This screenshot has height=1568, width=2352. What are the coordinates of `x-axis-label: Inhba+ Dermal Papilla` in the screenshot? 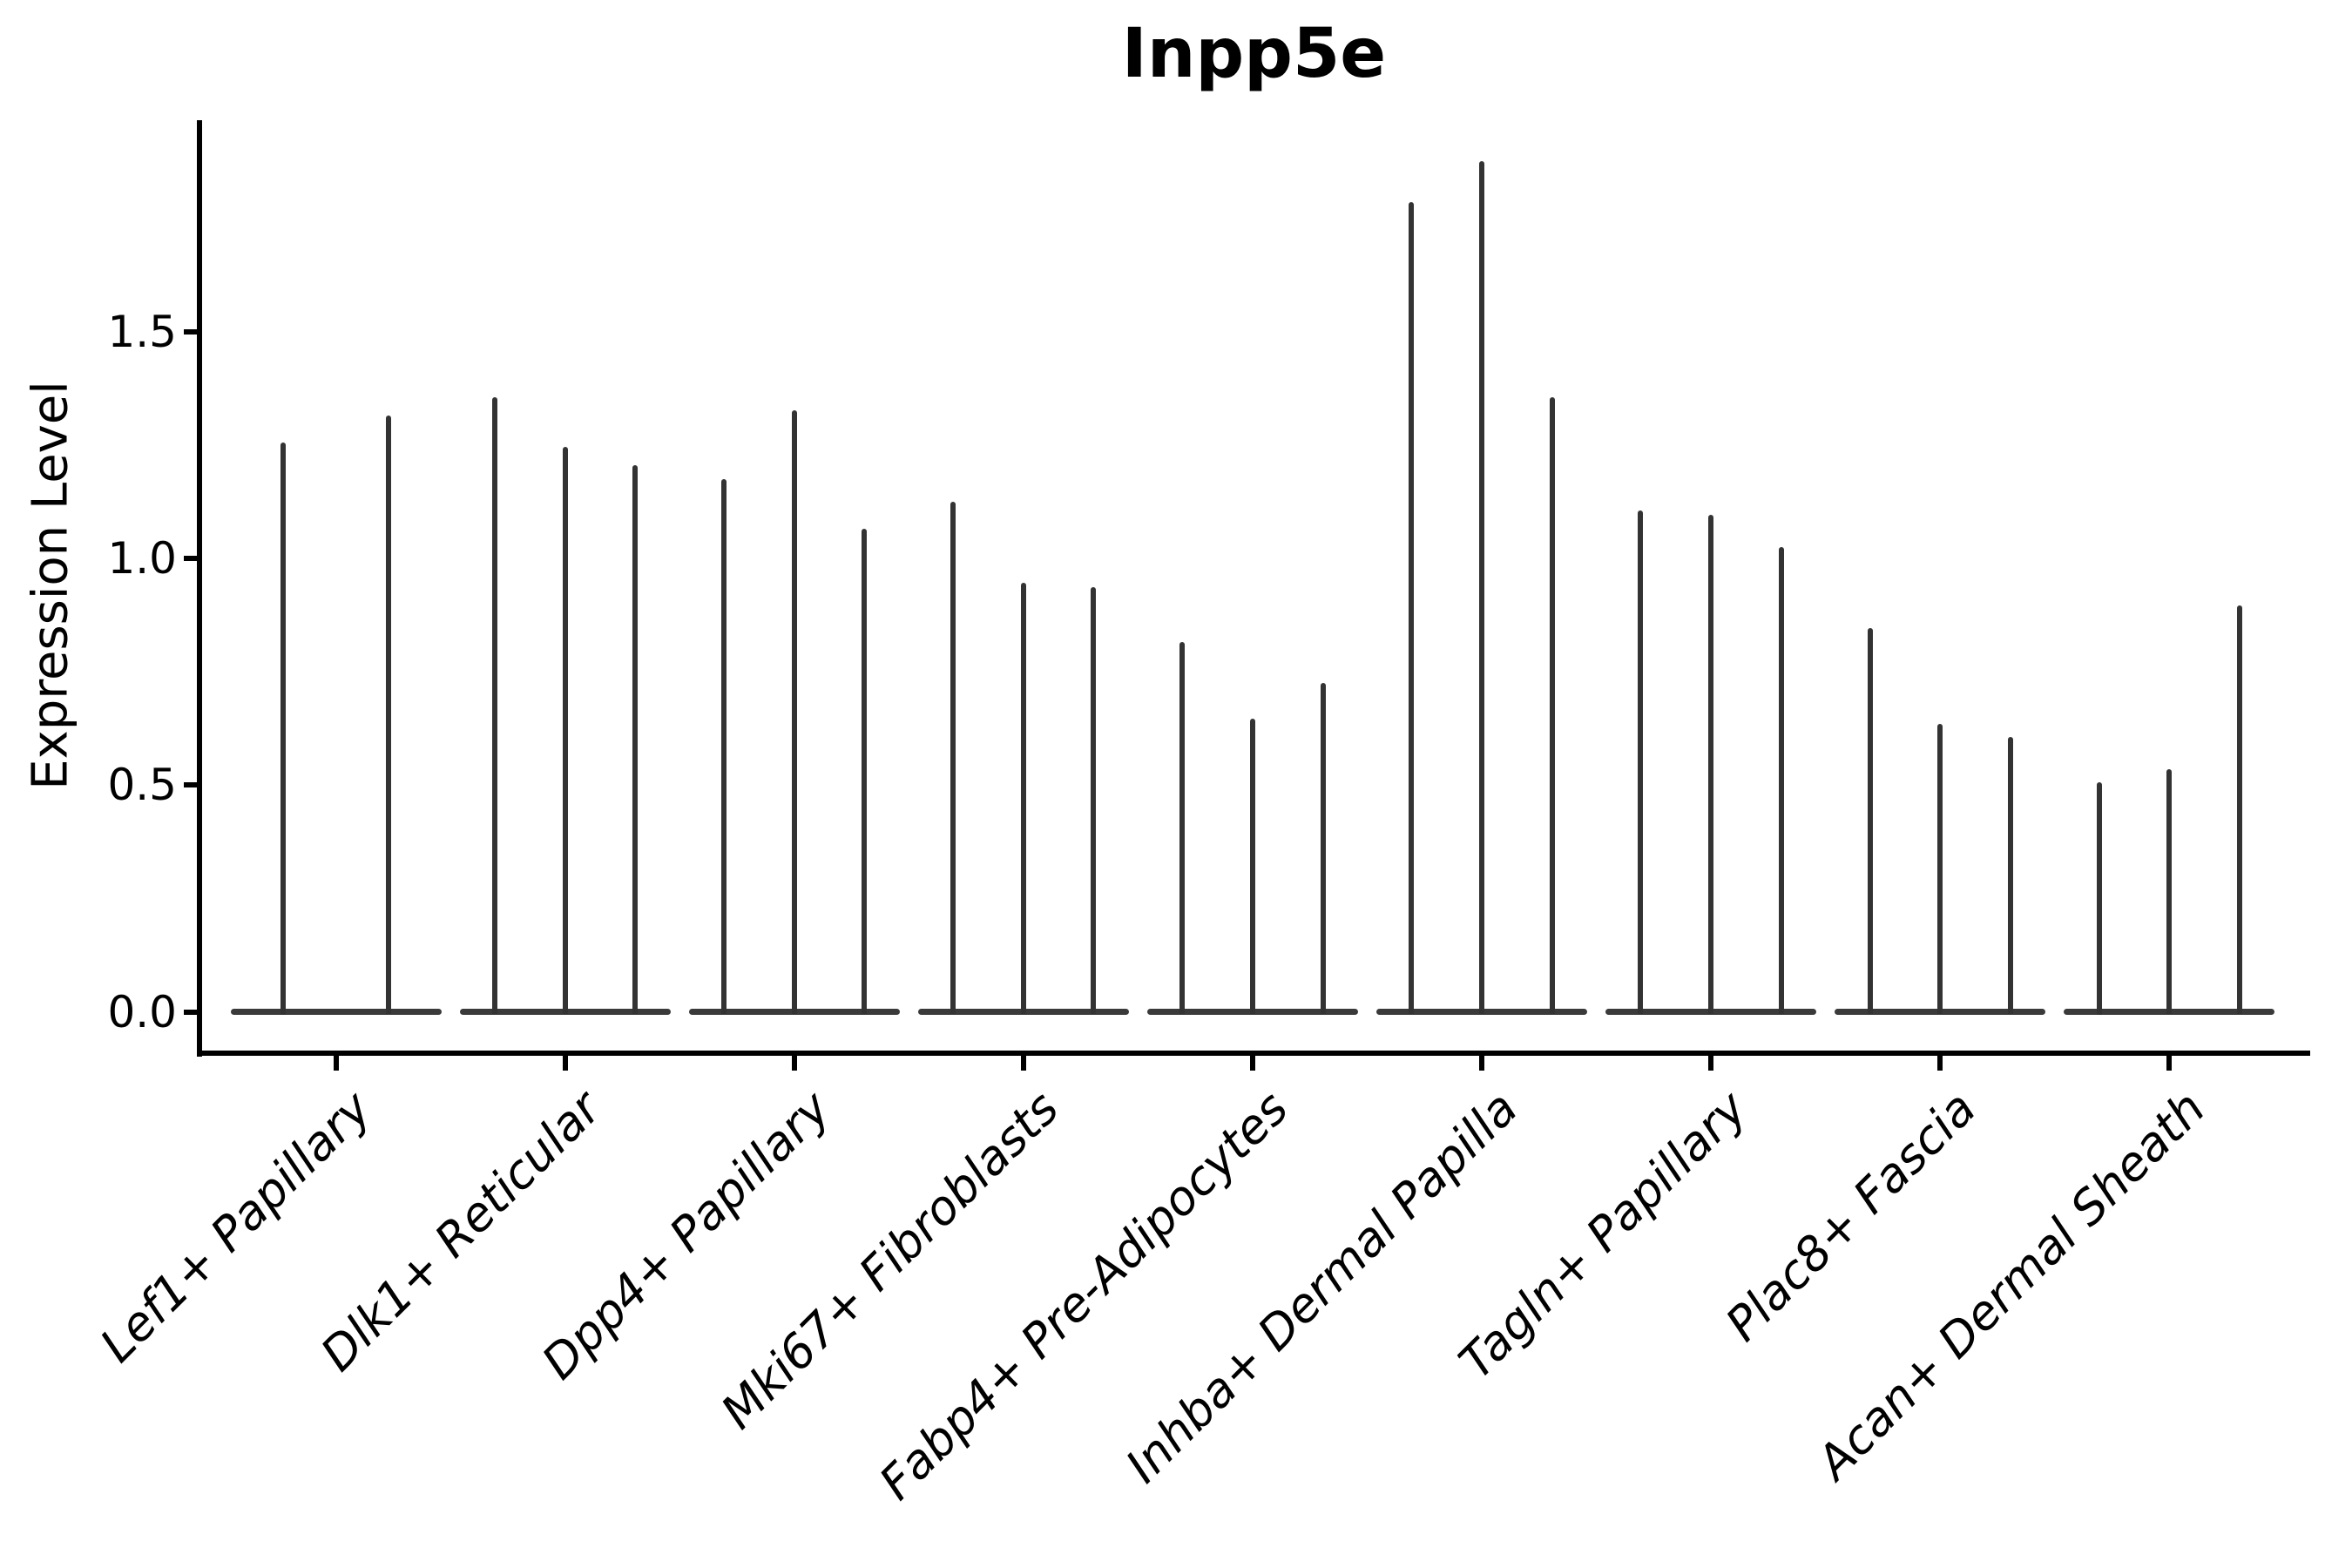 It's located at (1322, 1287).